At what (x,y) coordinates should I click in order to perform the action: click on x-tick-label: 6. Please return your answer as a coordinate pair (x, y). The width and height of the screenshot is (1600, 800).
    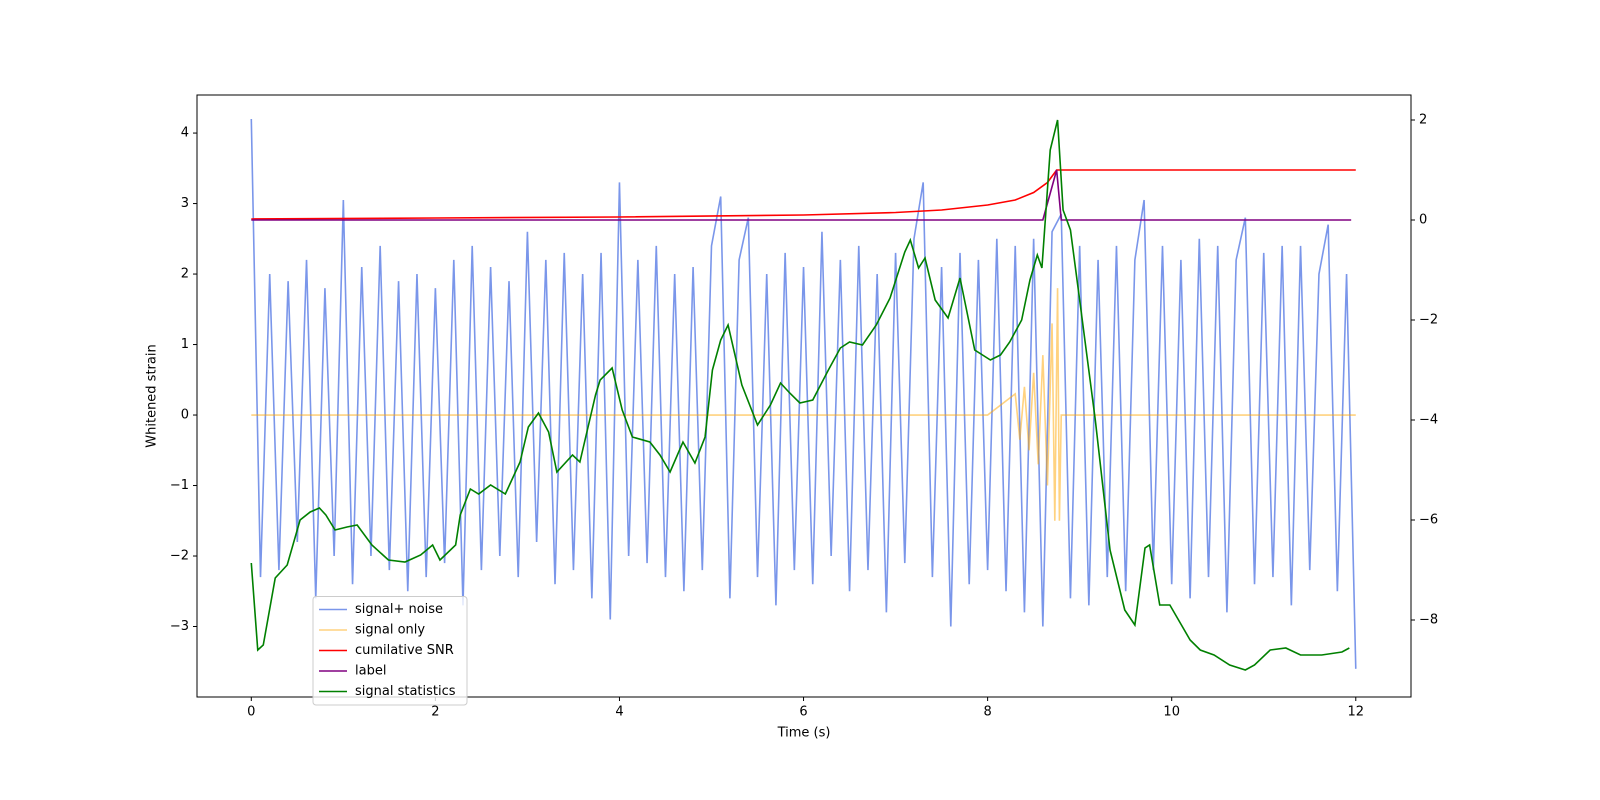
    Looking at the image, I should click on (803, 712).